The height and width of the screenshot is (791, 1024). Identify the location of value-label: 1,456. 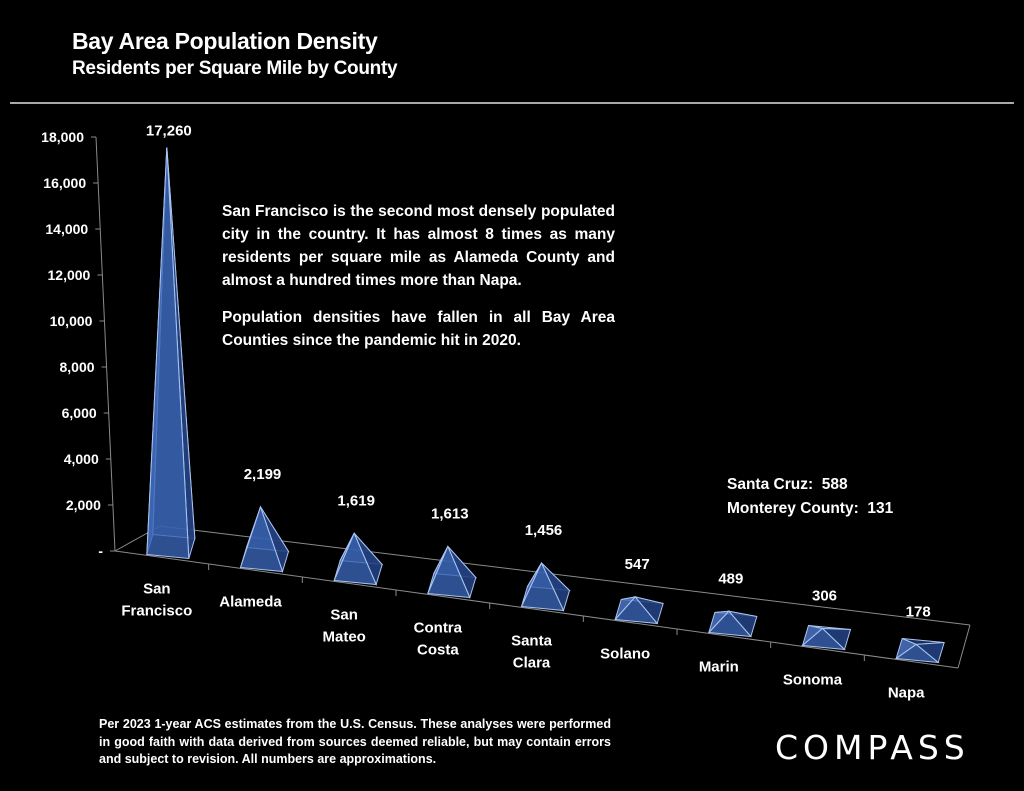
(544, 530).